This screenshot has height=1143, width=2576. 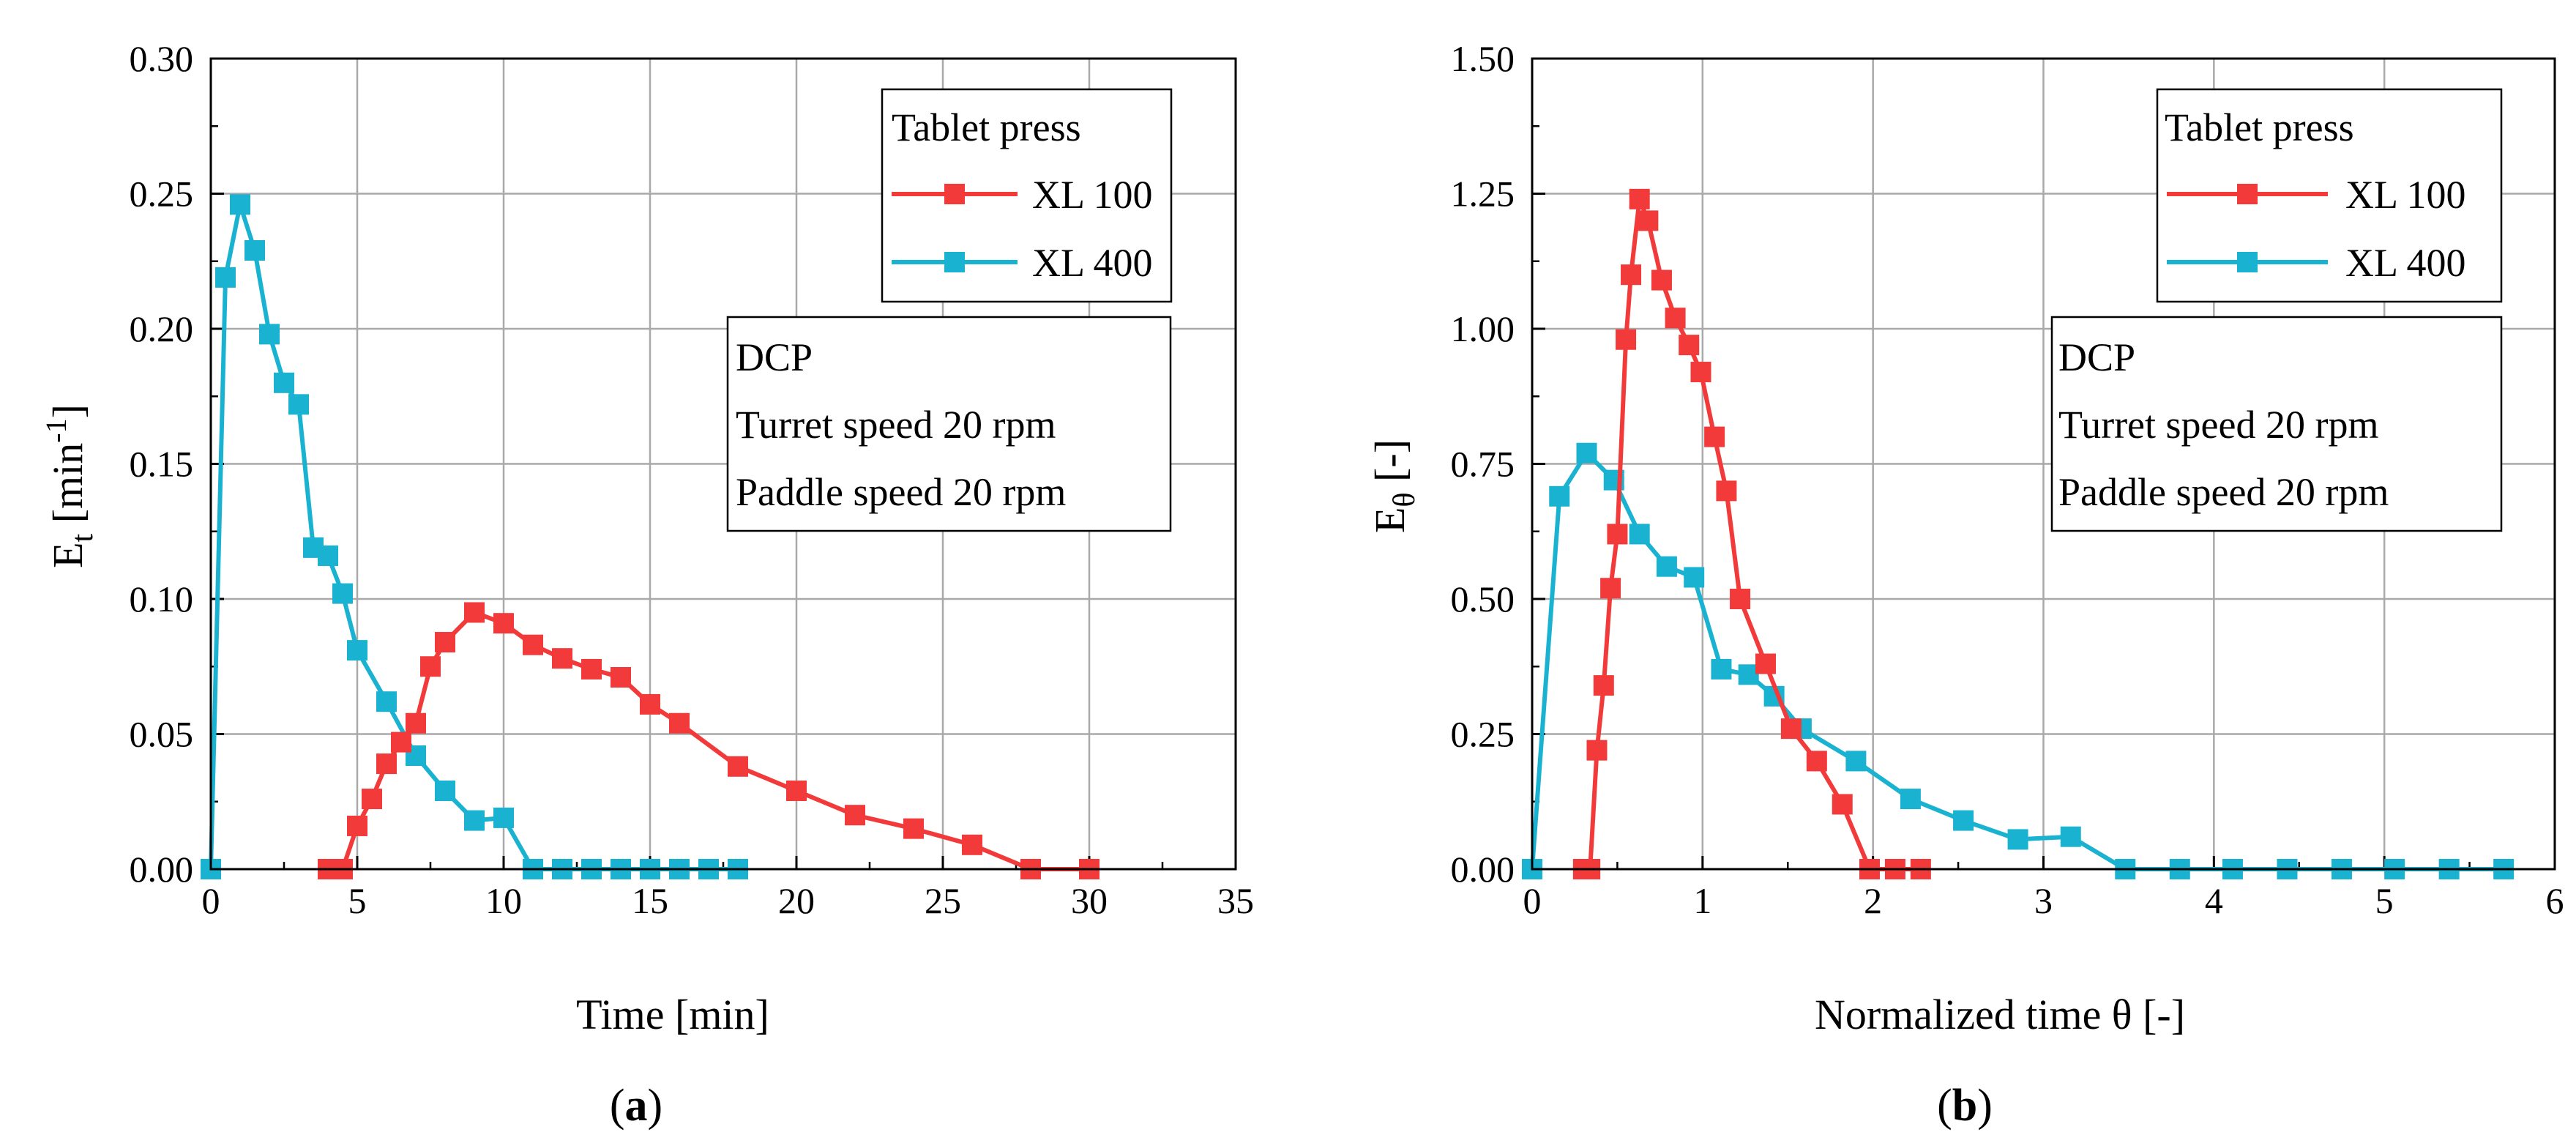 I want to click on panel-b-label: (b), so click(x=1965, y=1106).